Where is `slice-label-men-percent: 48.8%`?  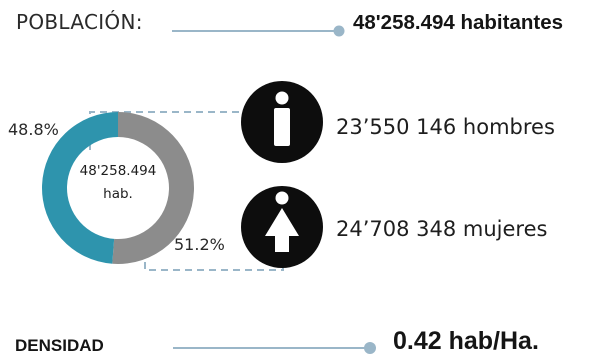 slice-label-men-percent: 48.8% is located at coordinates (33, 129).